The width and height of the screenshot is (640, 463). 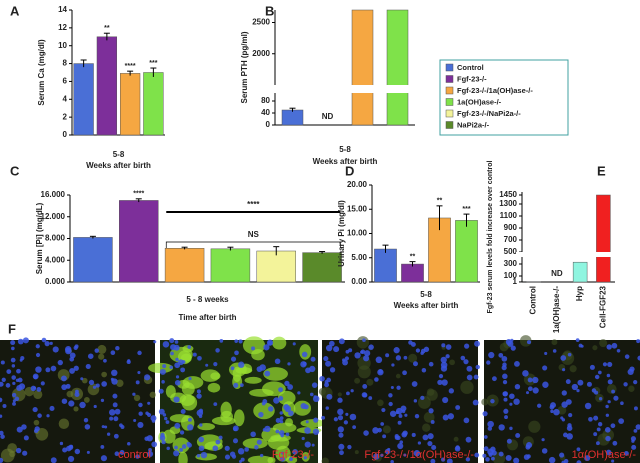 What do you see at coordinates (269, 10) in the screenshot?
I see `panel-letter: B` at bounding box center [269, 10].